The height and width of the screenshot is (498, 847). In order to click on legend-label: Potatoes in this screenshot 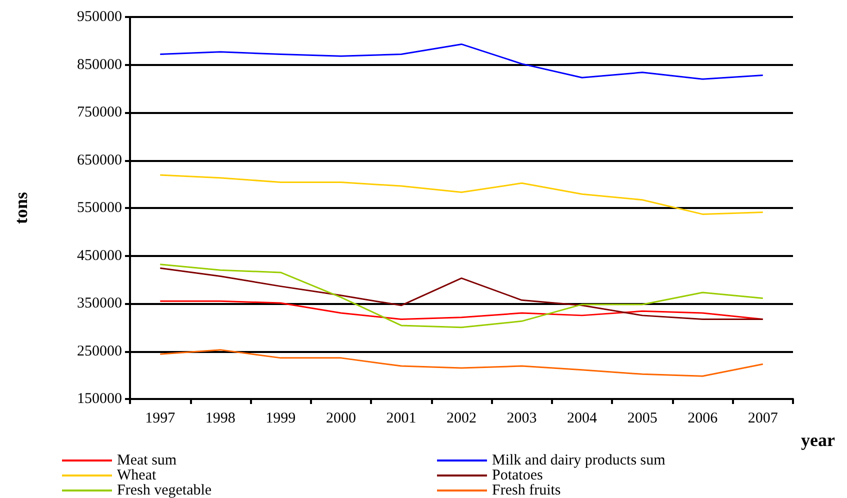, I will do `click(517, 476)`.